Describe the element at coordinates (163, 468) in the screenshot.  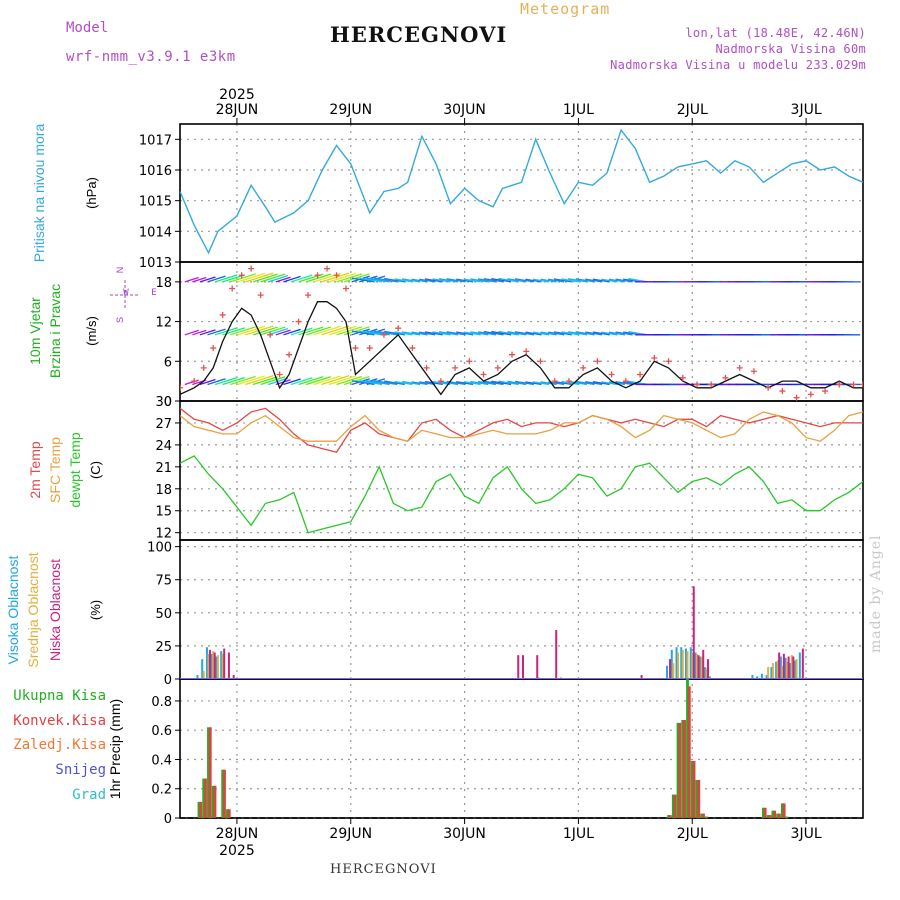
I see `y-tick-label: 21` at that location.